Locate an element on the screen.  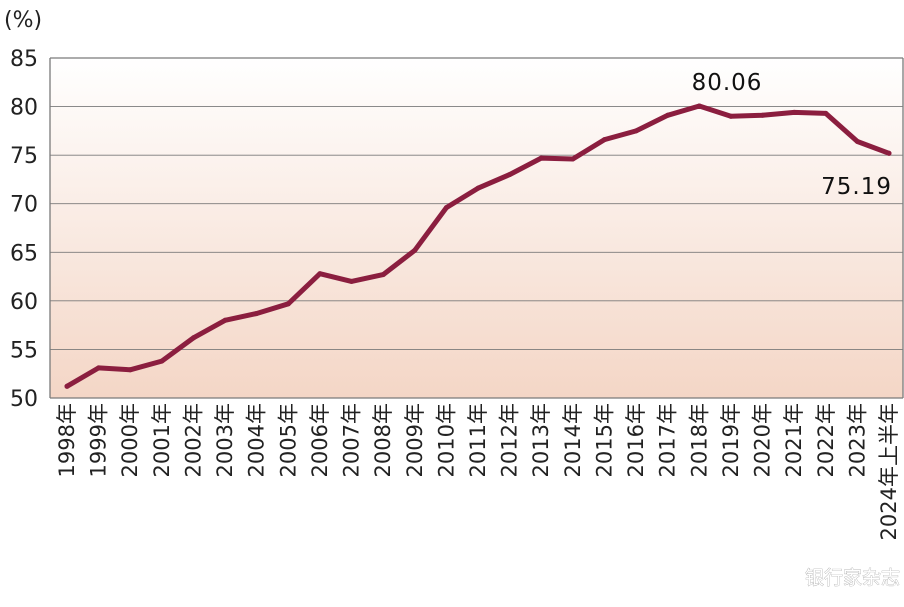
x-tick-label: 2024年上半年 is located at coordinates (889, 471).